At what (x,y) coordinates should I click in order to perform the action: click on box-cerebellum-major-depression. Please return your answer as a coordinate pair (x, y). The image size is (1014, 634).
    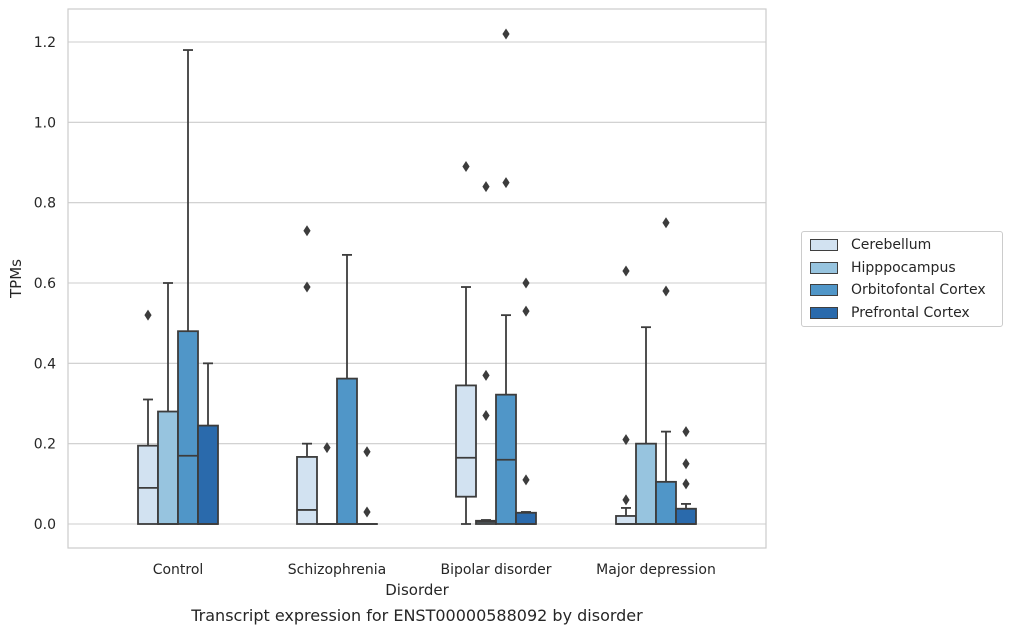
    Looking at the image, I should click on (626, 395).